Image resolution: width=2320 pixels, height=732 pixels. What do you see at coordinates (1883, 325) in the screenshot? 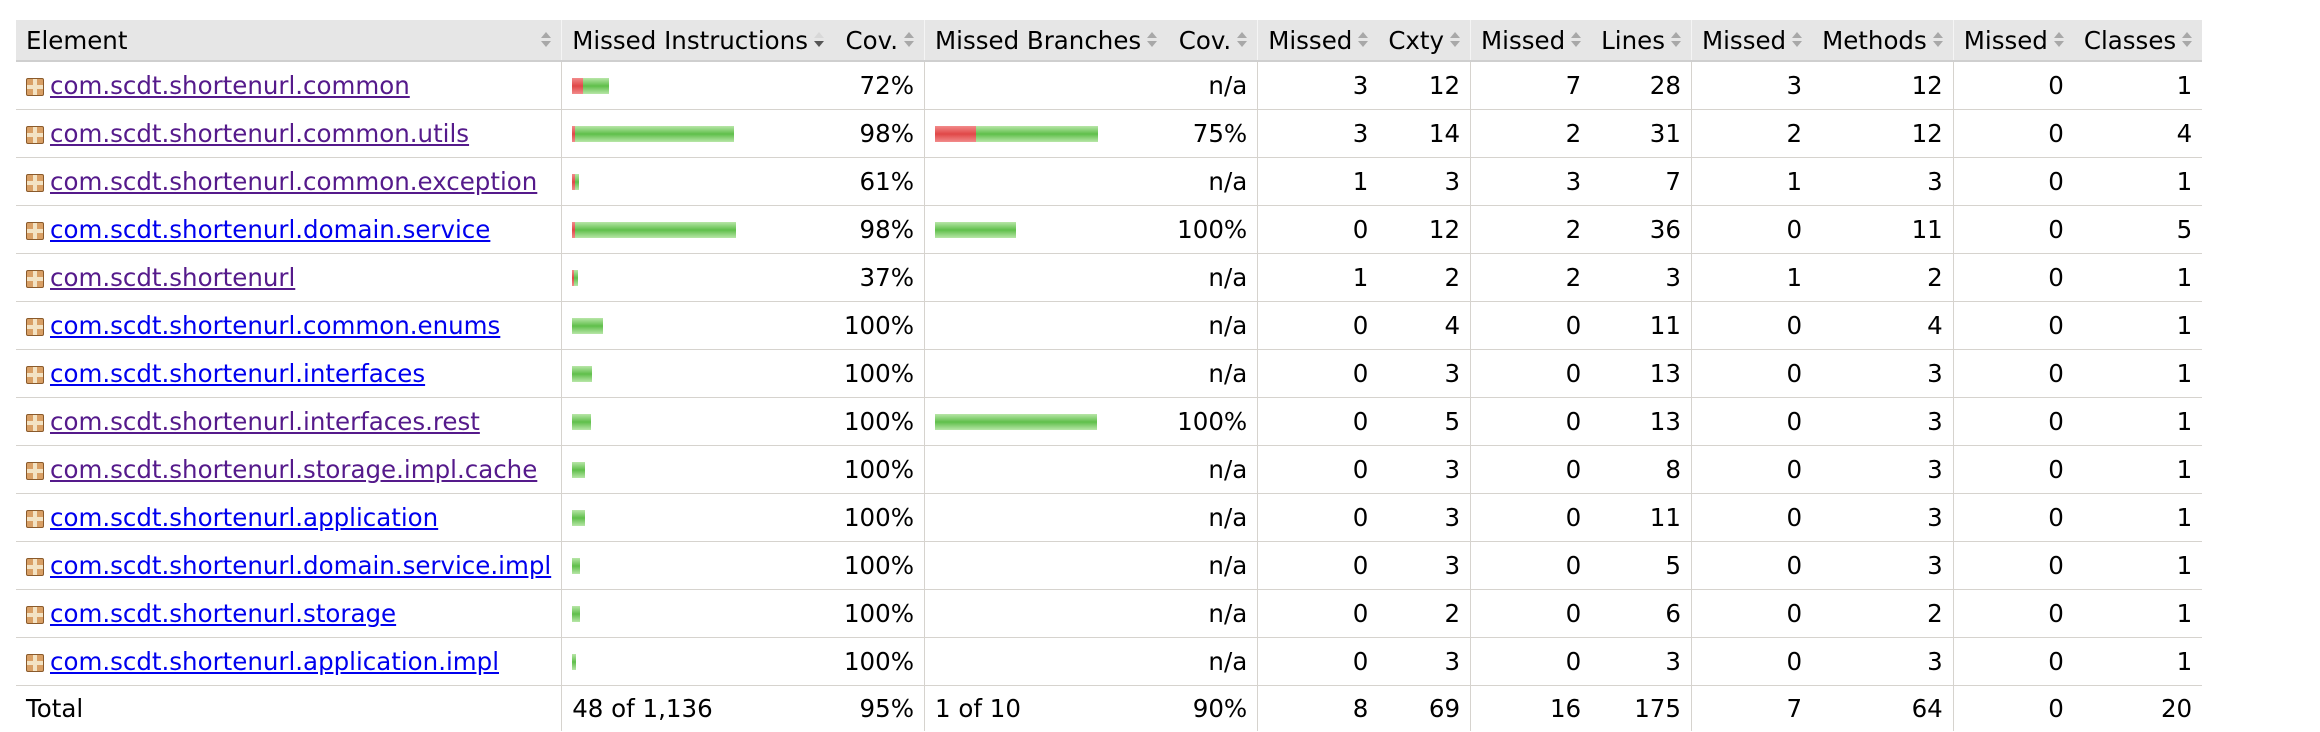
I see `methods: 4` at bounding box center [1883, 325].